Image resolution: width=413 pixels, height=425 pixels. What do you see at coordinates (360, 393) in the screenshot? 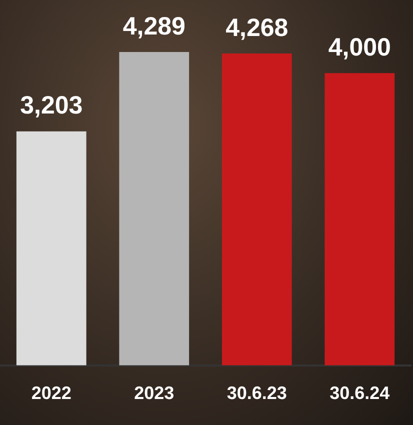
I see `x-tick-label: 30.6.24` at bounding box center [360, 393].